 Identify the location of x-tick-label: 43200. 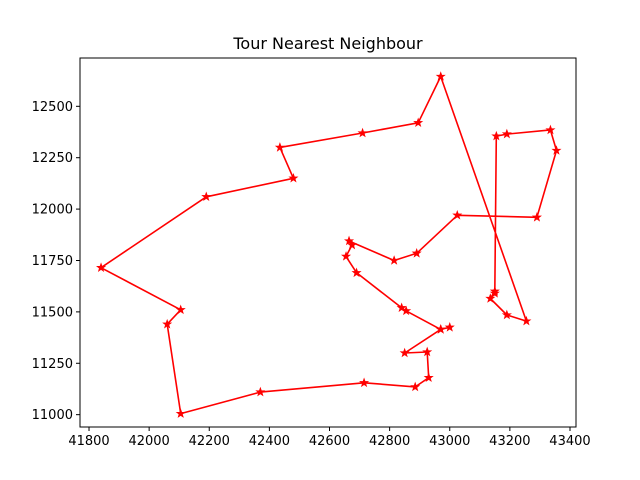
(509, 441).